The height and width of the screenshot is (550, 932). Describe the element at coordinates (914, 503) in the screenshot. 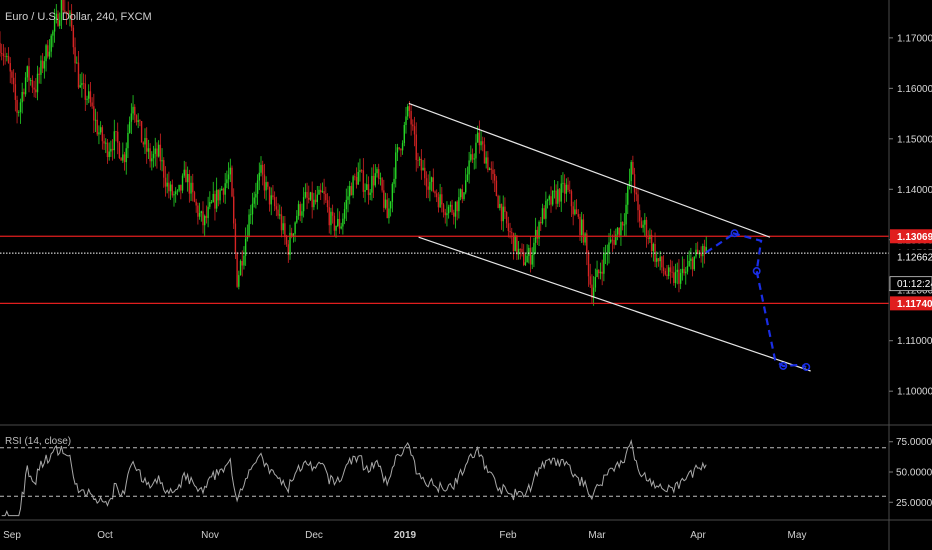

I see `rsi-tick-label: 25.0000` at that location.